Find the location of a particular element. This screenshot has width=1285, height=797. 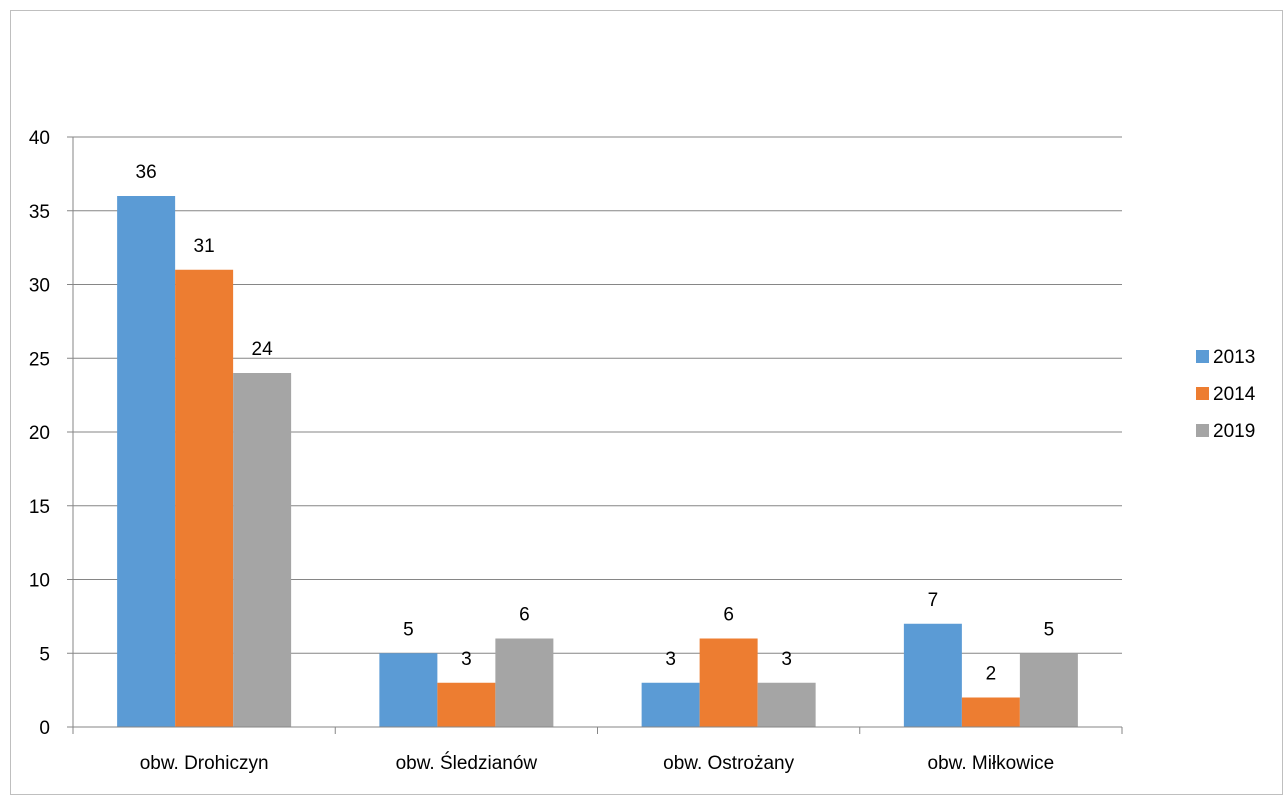

y-tick-label: 20 is located at coordinates (39, 433).